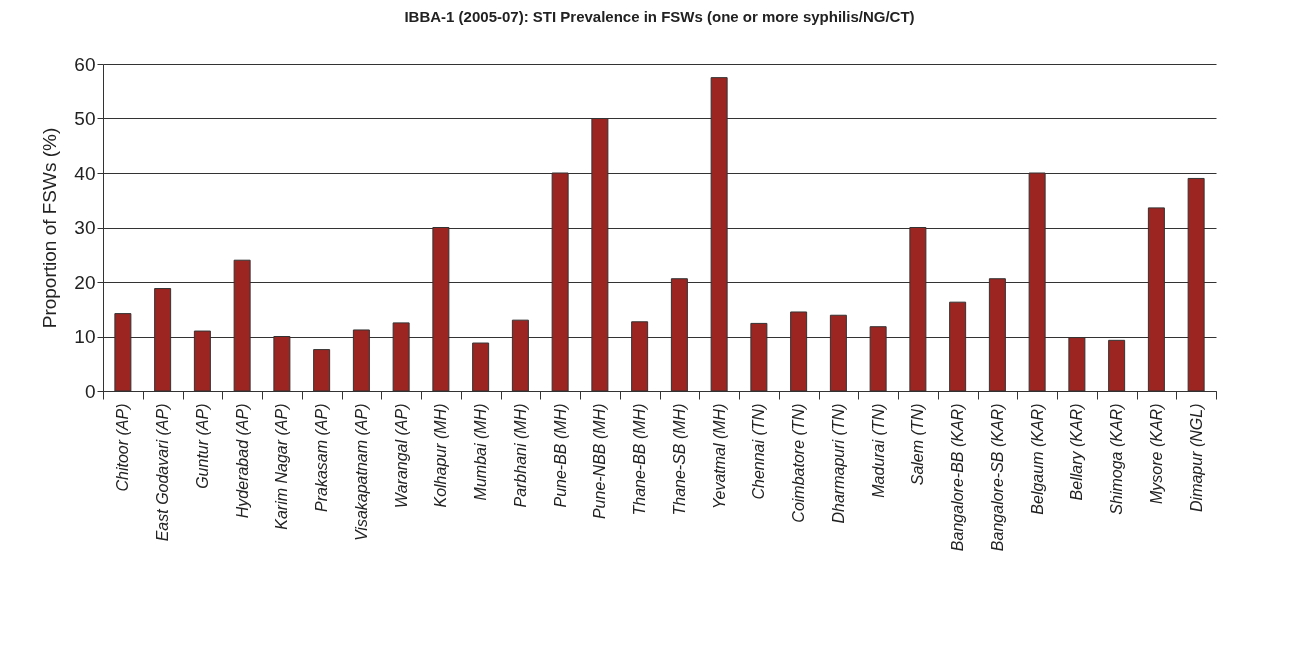 Image resolution: width=1292 pixels, height=656 pixels. What do you see at coordinates (85, 173) in the screenshot?
I see `y-tick-label: 40` at bounding box center [85, 173].